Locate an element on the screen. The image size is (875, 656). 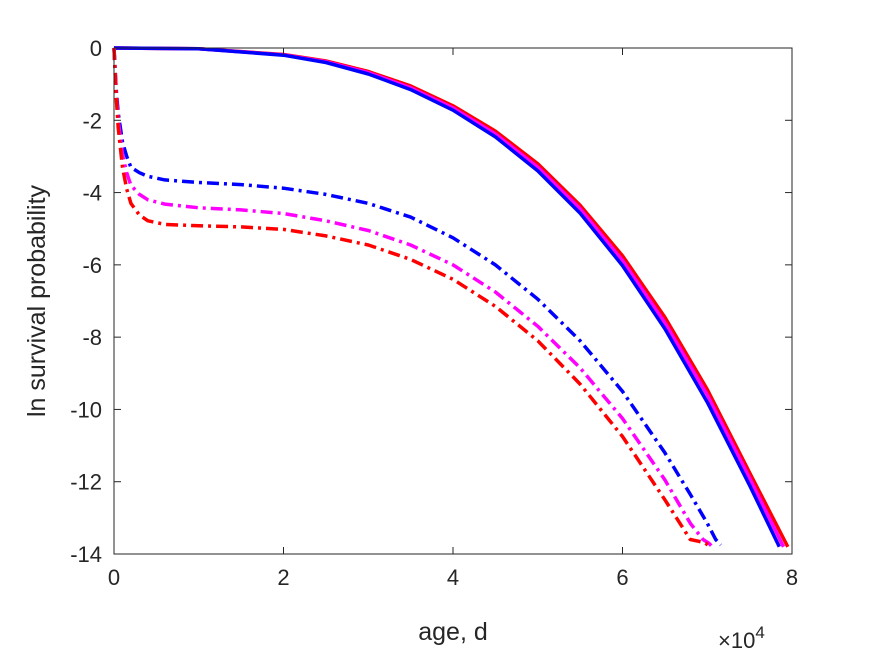
y-tick-label: -12 is located at coordinates (86, 482).